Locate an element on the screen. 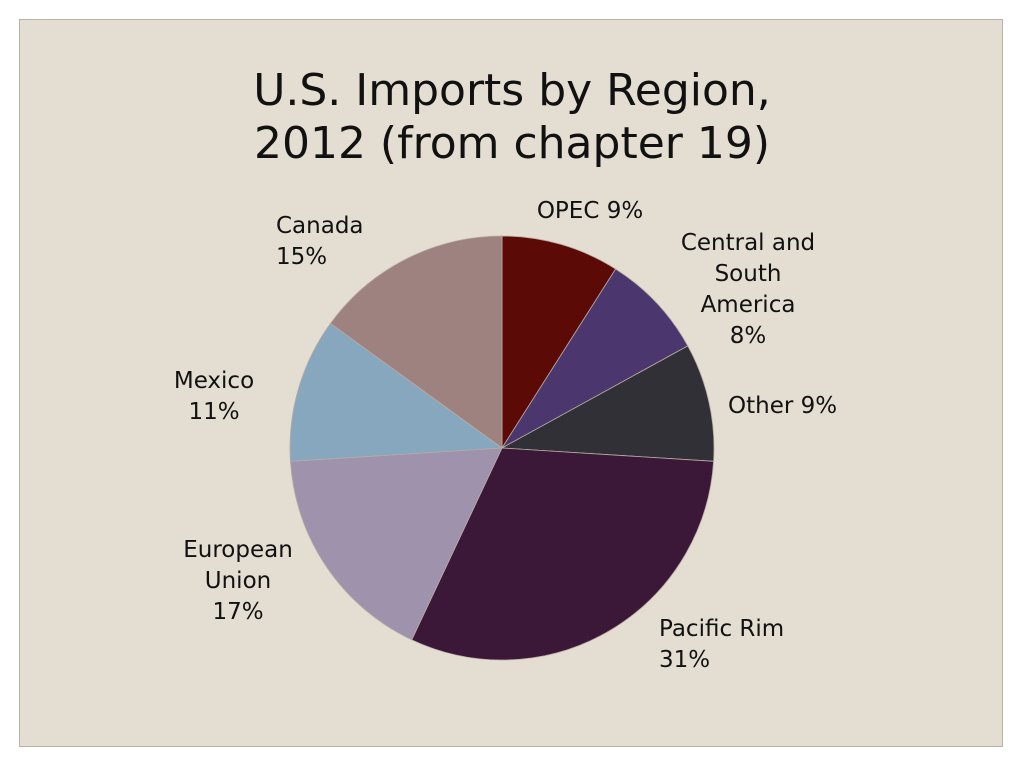  chart-title-line-1: U.S. Imports by Region, is located at coordinates (512, 90).